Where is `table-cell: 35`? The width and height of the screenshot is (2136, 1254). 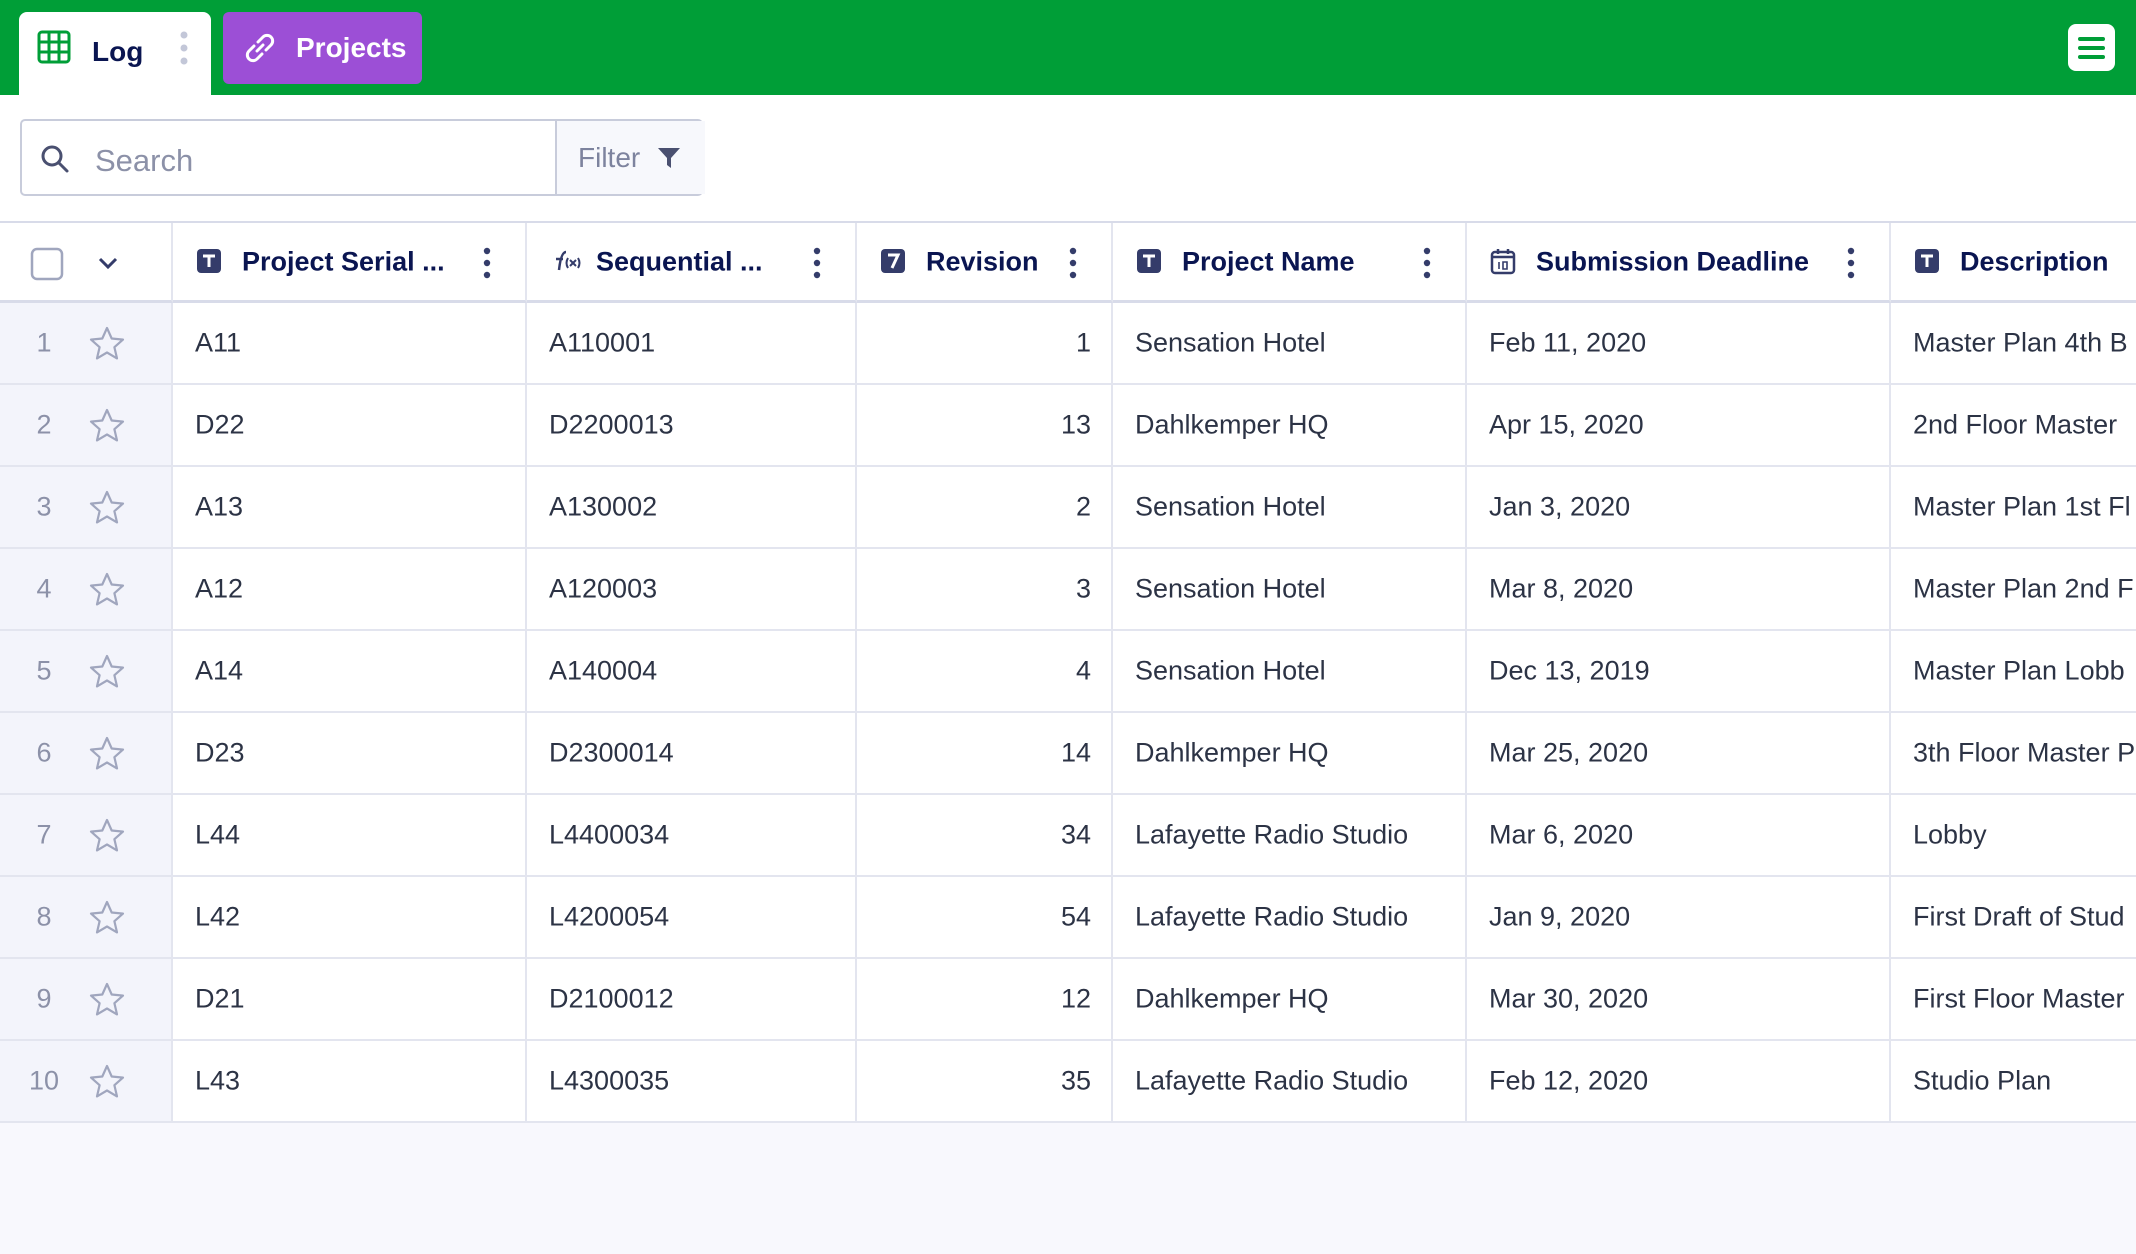
table-cell: 35 is located at coordinates (985, 1082).